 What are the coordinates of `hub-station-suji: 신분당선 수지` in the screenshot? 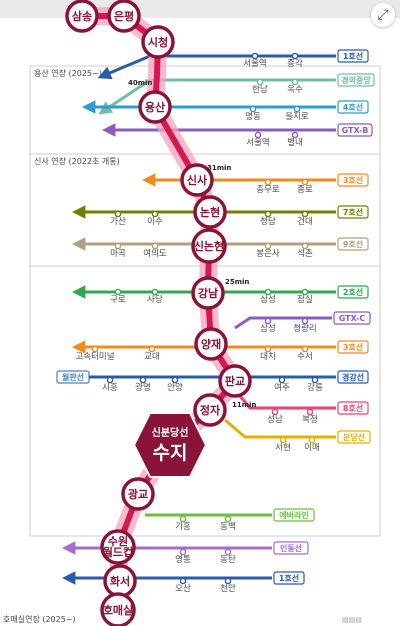 It's located at (170, 445).